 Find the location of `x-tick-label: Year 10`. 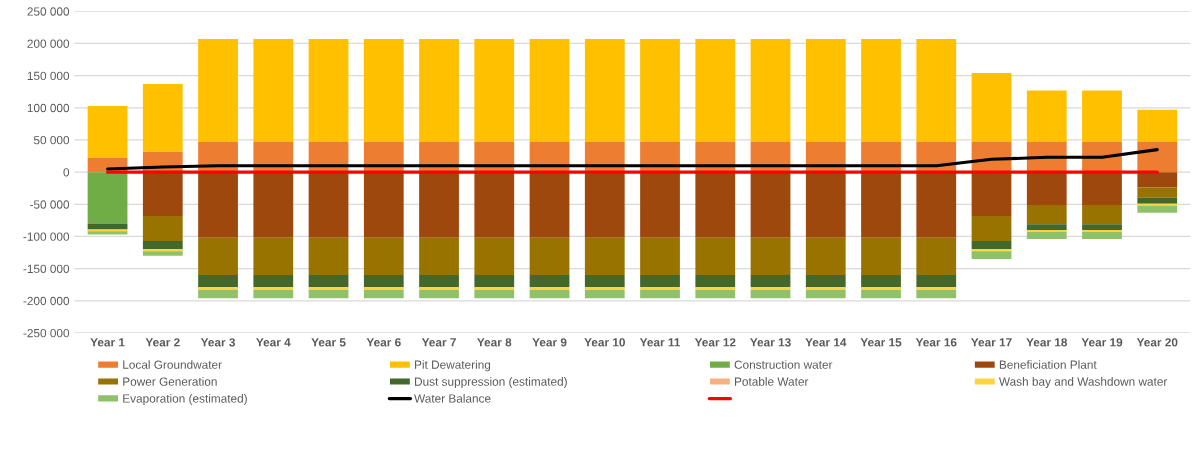

x-tick-label: Year 10 is located at coordinates (604, 342).